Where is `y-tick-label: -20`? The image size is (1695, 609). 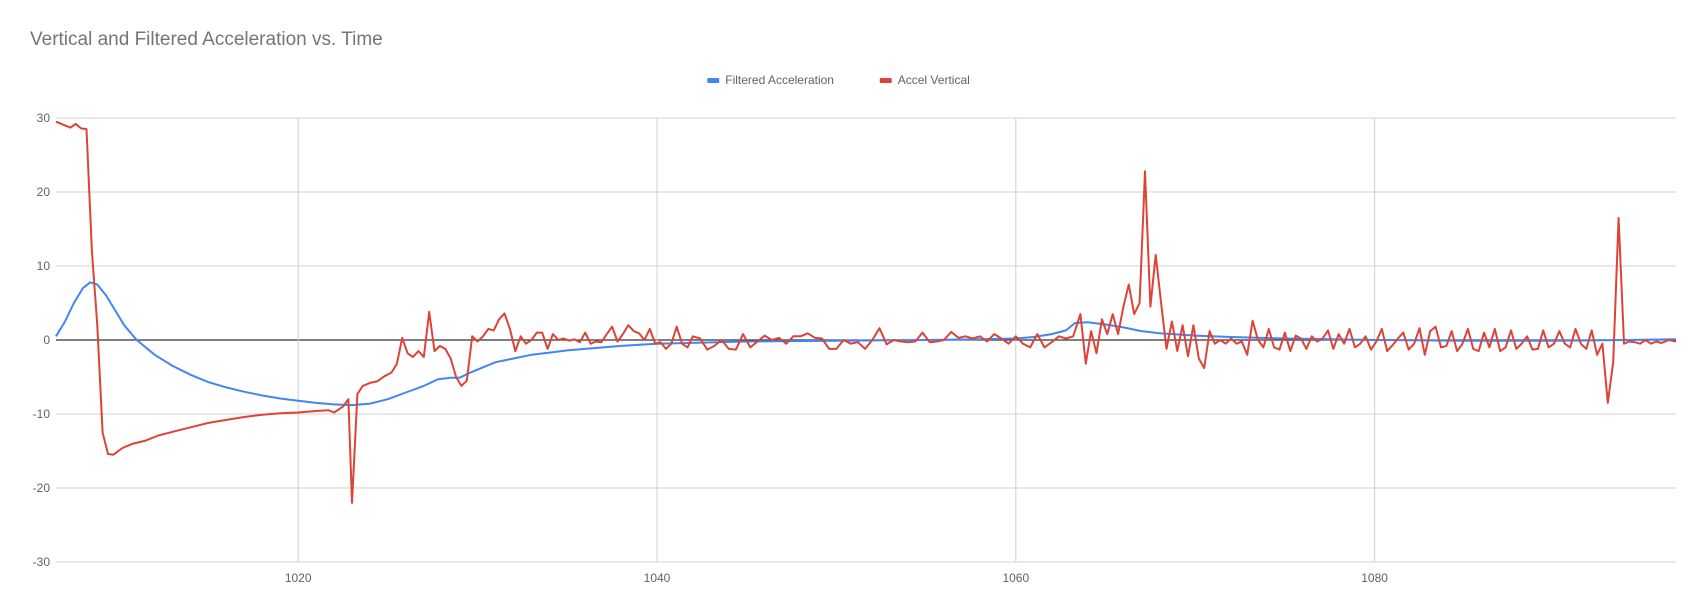
y-tick-label: -20 is located at coordinates (42, 488).